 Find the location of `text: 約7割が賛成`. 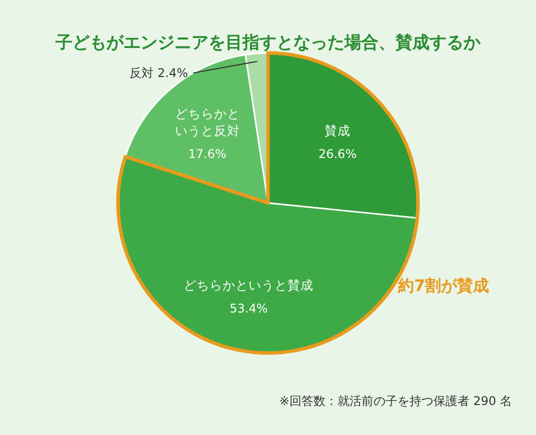

text: 約7割が賛成 is located at coordinates (443, 285).